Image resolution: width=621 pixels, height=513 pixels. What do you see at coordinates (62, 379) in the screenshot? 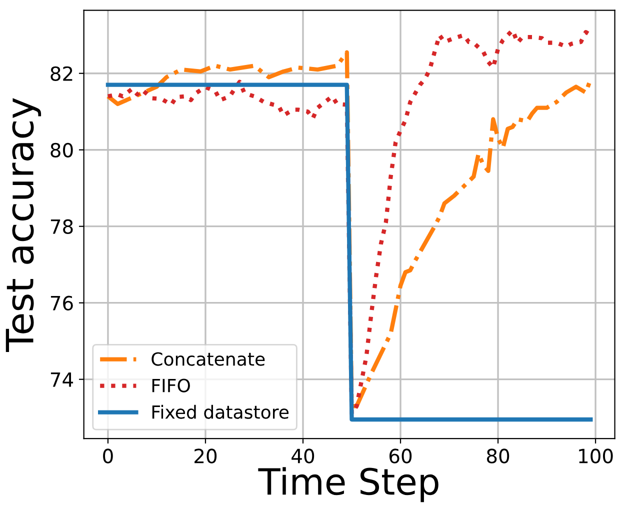
I see `y-tick-label: 74` at bounding box center [62, 379].